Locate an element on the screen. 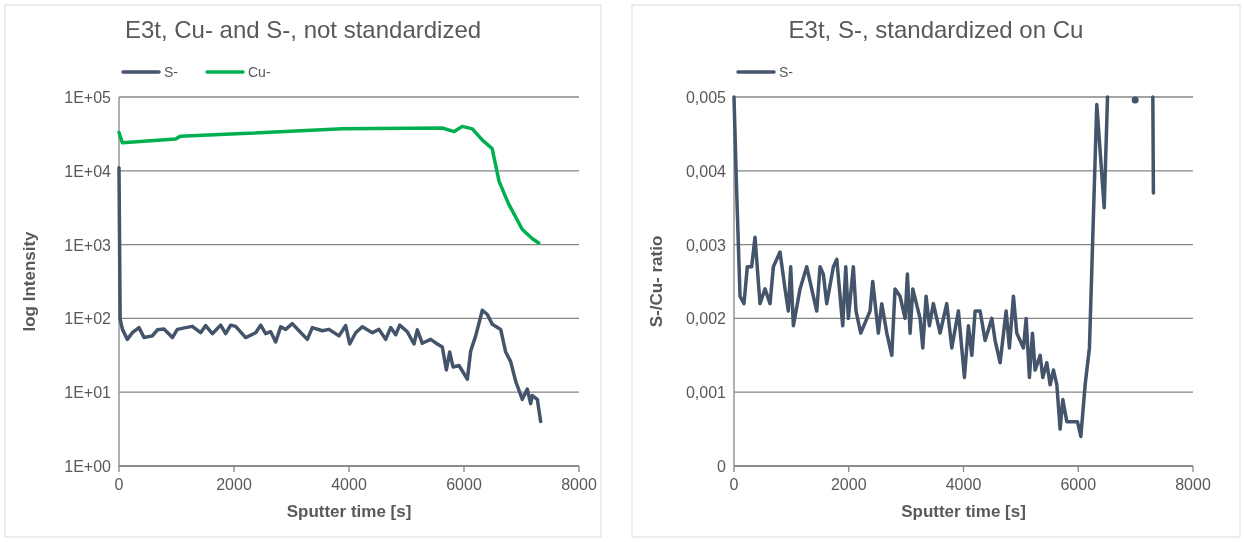 Image resolution: width=1244 pixels, height=542 pixels. y-tick-label: 1E+01 is located at coordinates (88, 393).